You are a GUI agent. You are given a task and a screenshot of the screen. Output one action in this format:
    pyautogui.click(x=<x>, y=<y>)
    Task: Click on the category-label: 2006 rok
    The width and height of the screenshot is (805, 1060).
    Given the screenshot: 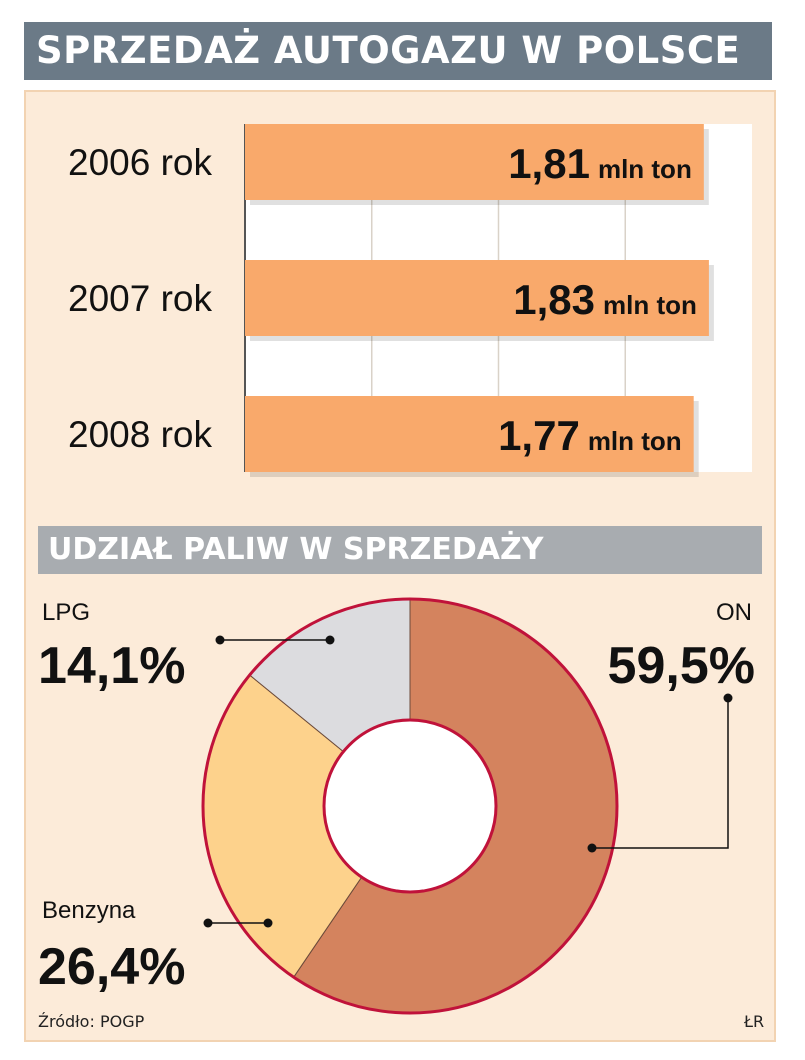 What is the action you would take?
    pyautogui.click(x=140, y=162)
    